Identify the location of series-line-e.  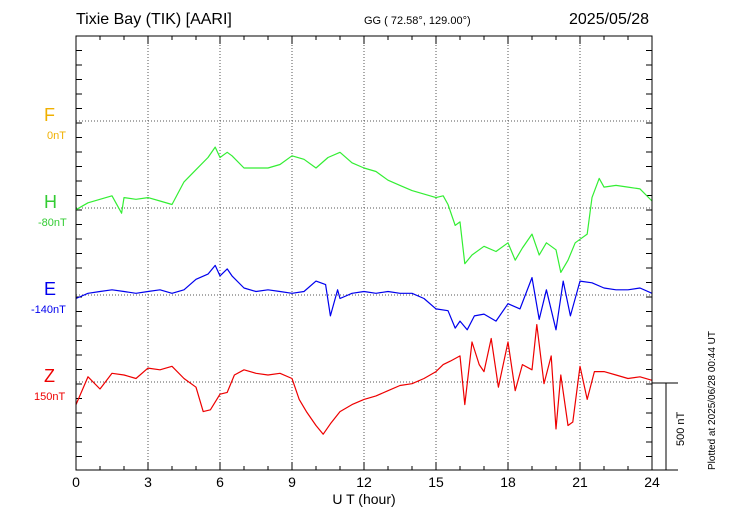
(364, 297).